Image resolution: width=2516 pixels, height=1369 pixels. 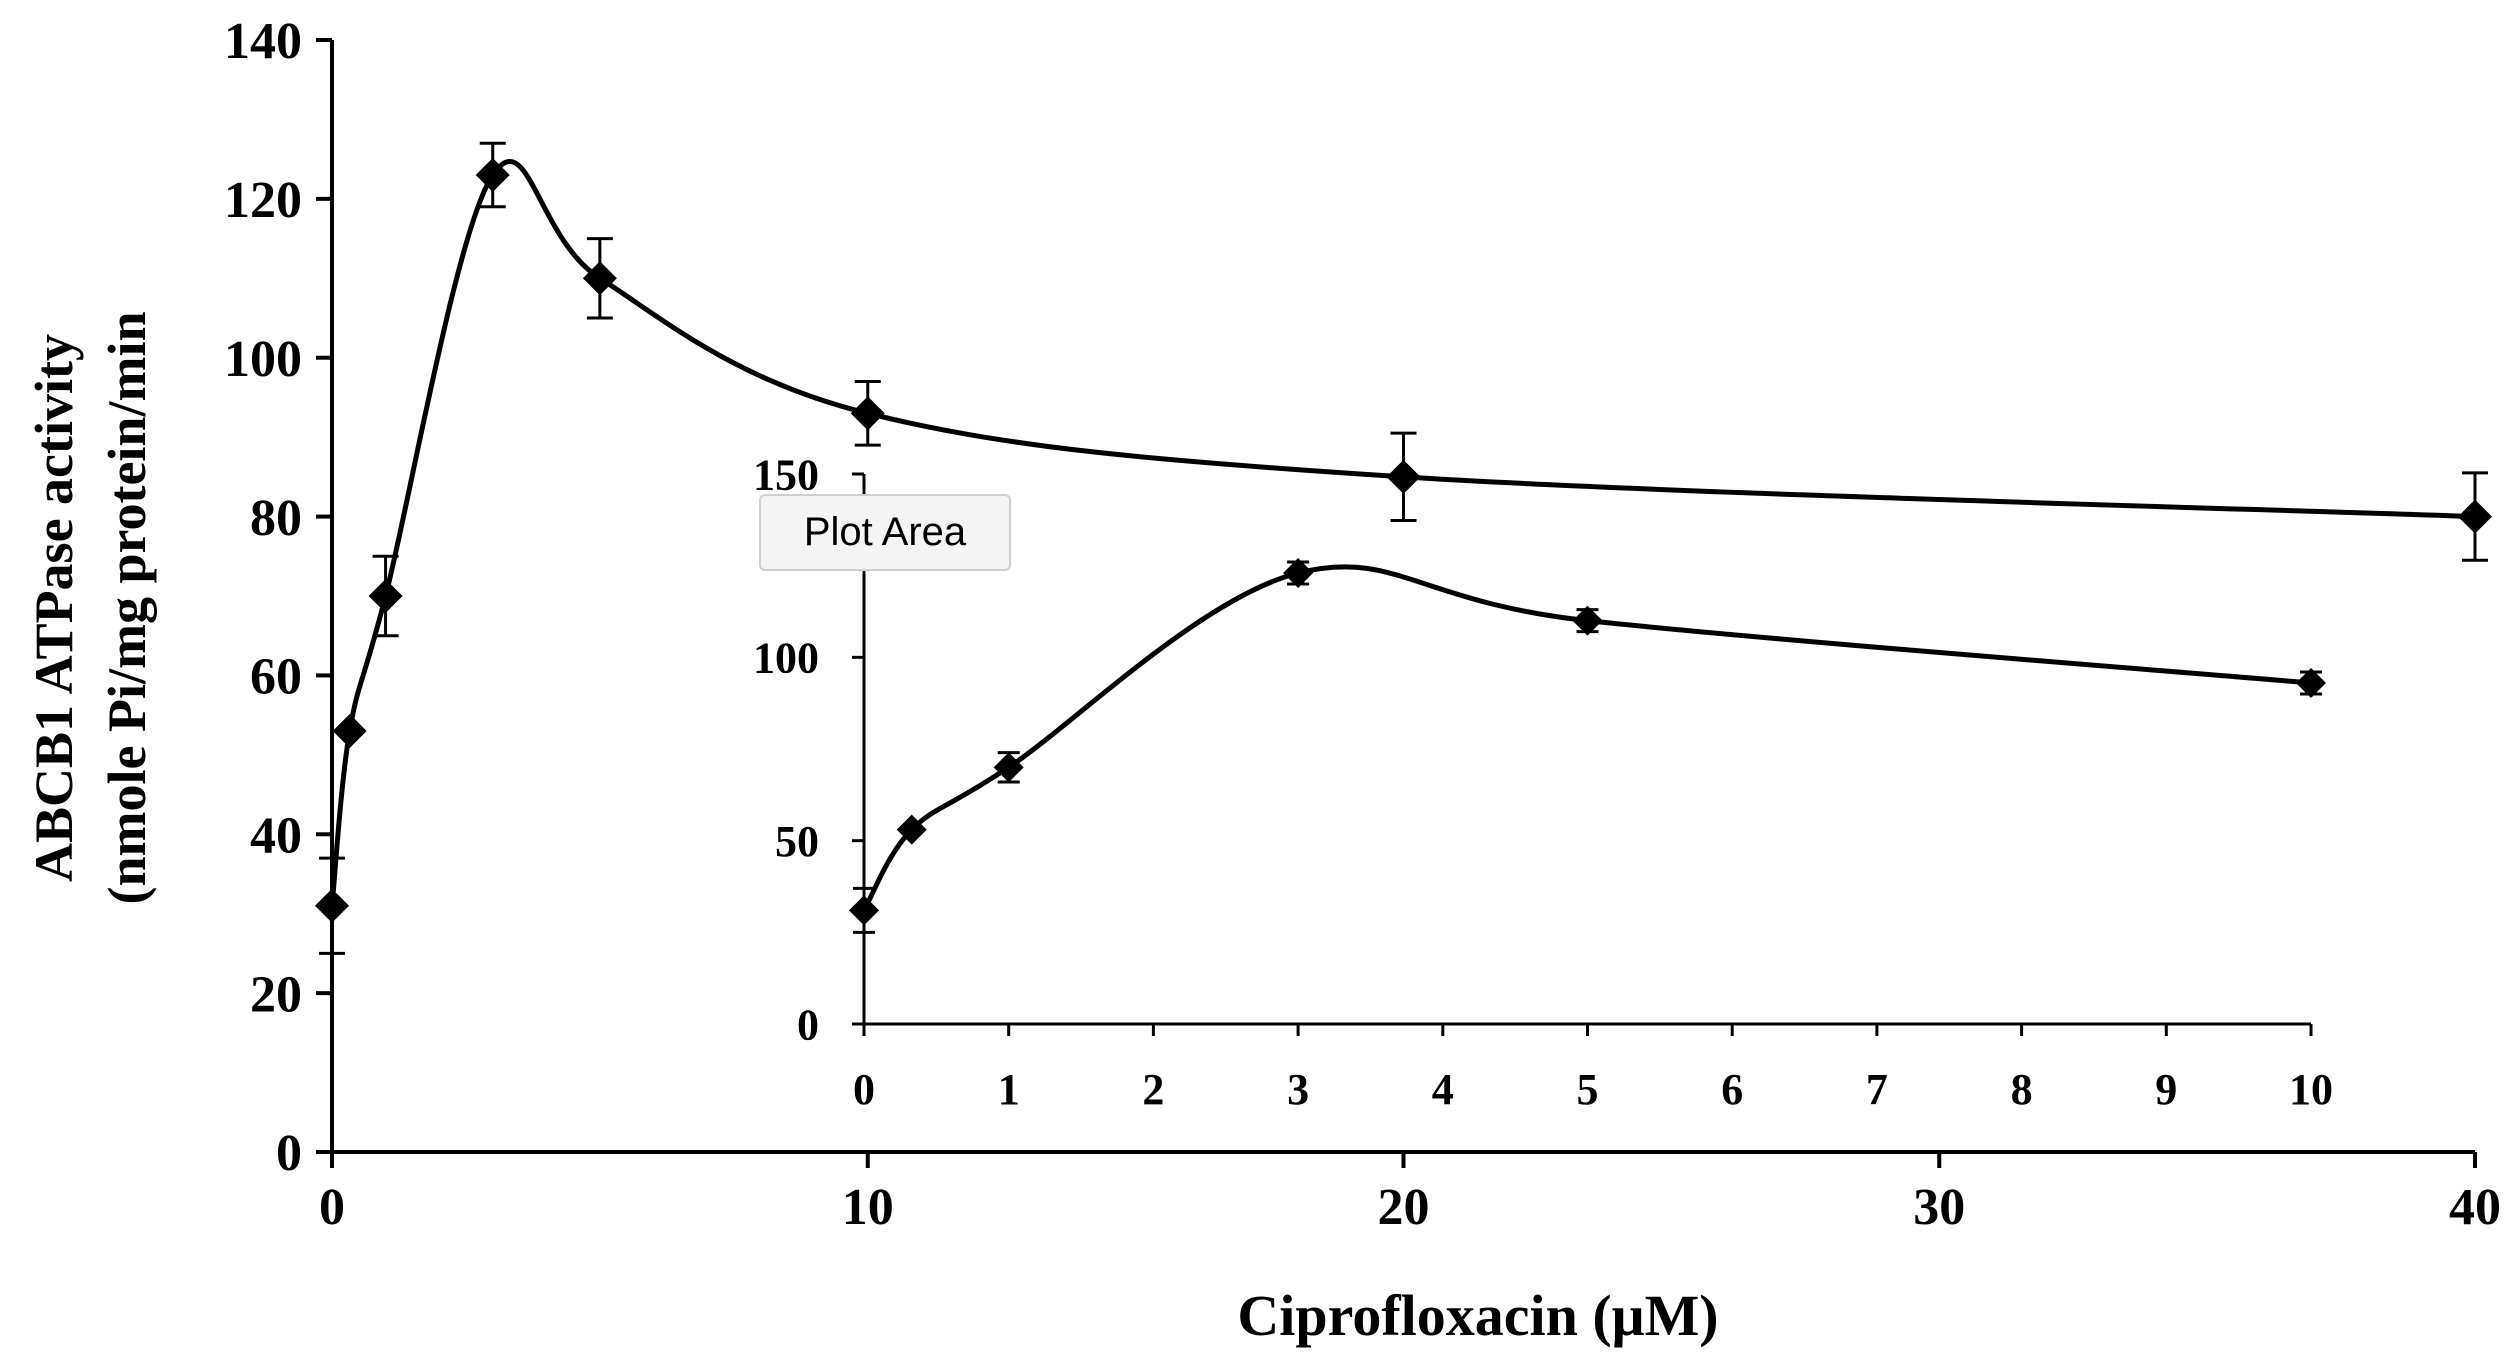 I want to click on plot-area-tooltip: Plot Area, so click(x=885, y=532).